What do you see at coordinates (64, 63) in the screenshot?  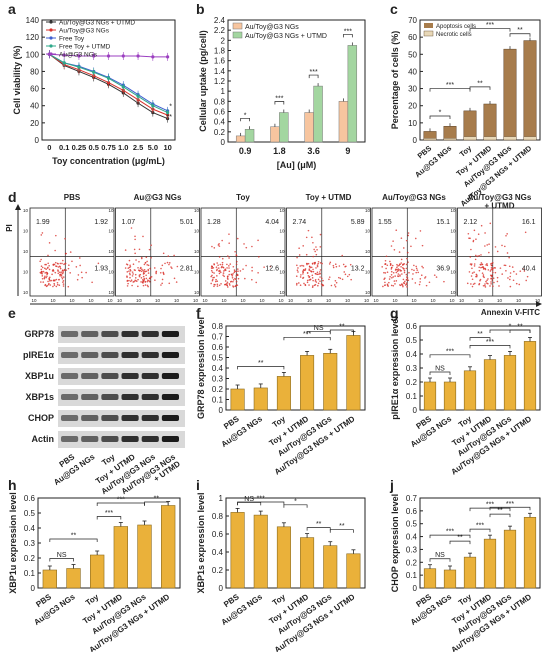 I see `data-point` at bounding box center [64, 63].